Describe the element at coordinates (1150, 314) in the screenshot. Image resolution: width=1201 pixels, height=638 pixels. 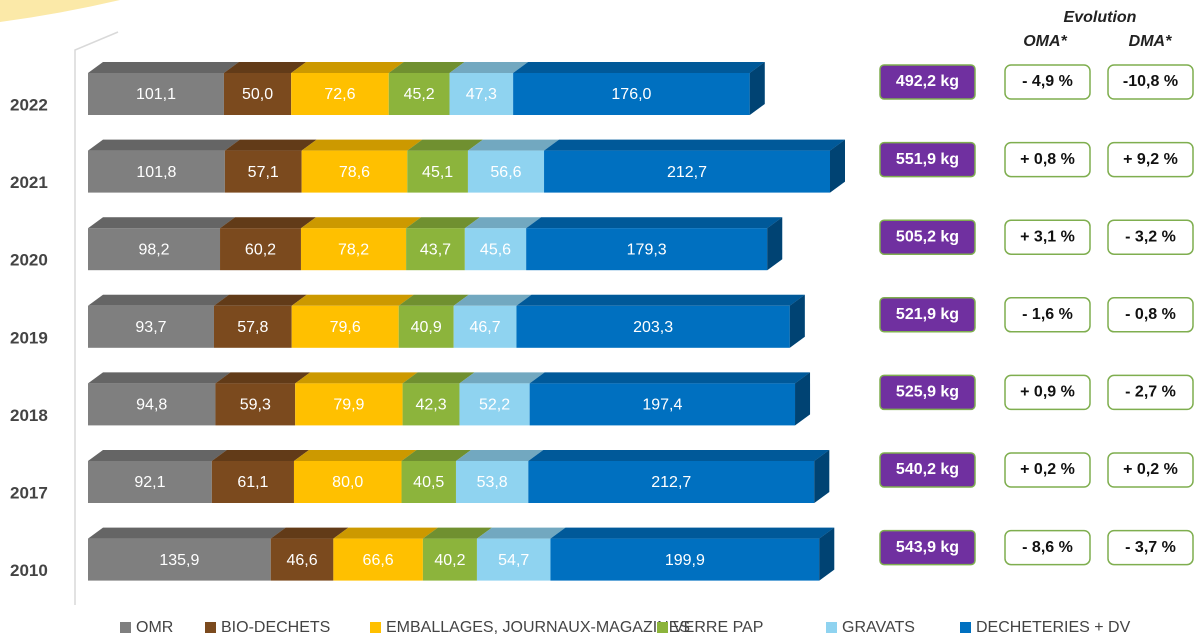
I see `evolution-label: - 0,8 %` at that location.